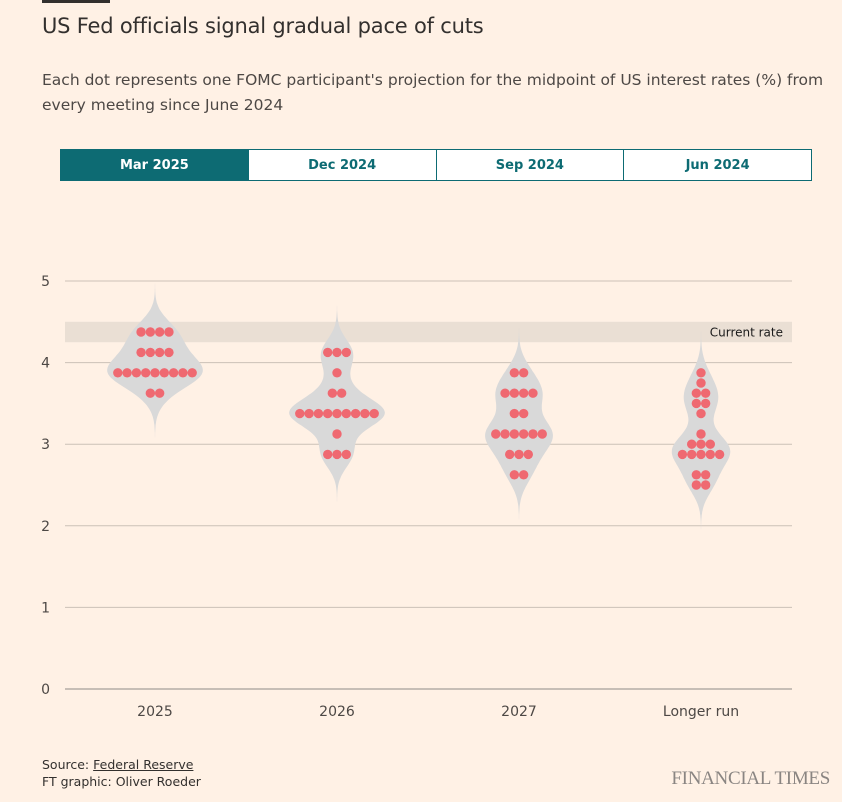 This screenshot has width=842, height=802. What do you see at coordinates (45, 445) in the screenshot?
I see `y-tick-label: 3` at bounding box center [45, 445].